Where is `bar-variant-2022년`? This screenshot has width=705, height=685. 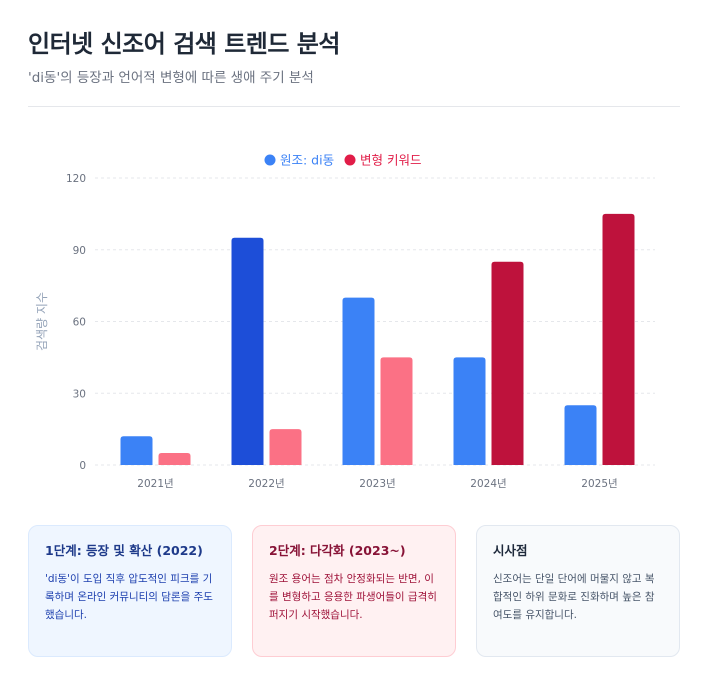
bar-variant-2022년 is located at coordinates (285, 447).